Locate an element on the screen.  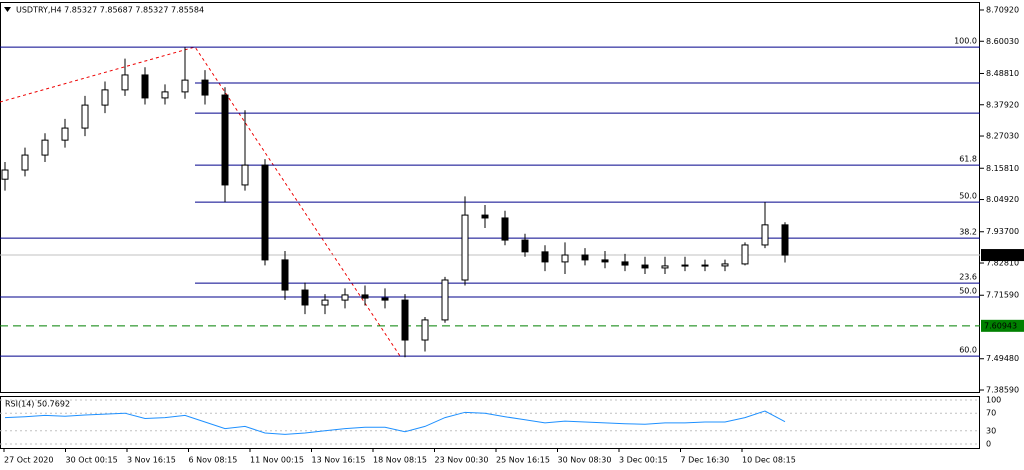
alert-price-label: 7.60943 is located at coordinates (1000, 325).